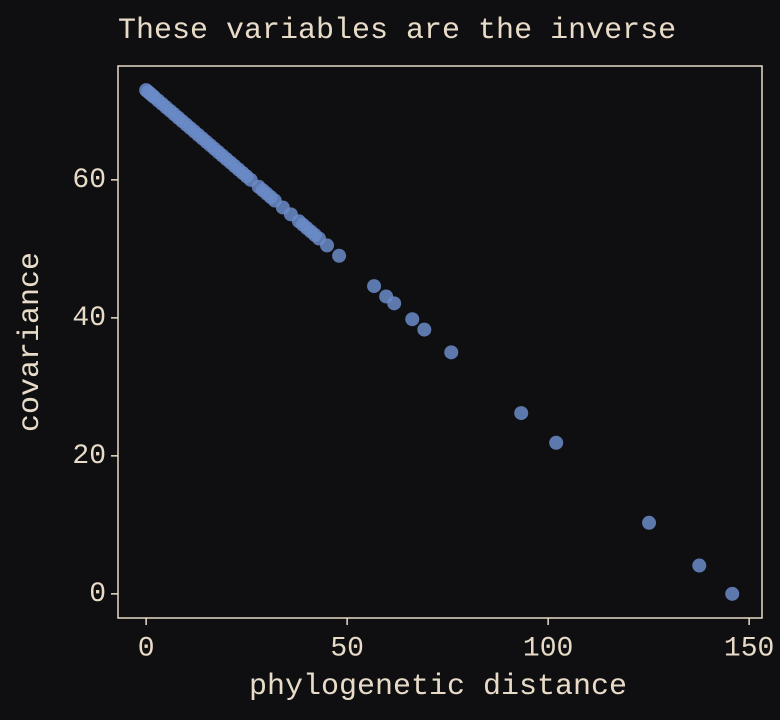  What do you see at coordinates (347, 648) in the screenshot?
I see `x-tick-label: 50` at bounding box center [347, 648].